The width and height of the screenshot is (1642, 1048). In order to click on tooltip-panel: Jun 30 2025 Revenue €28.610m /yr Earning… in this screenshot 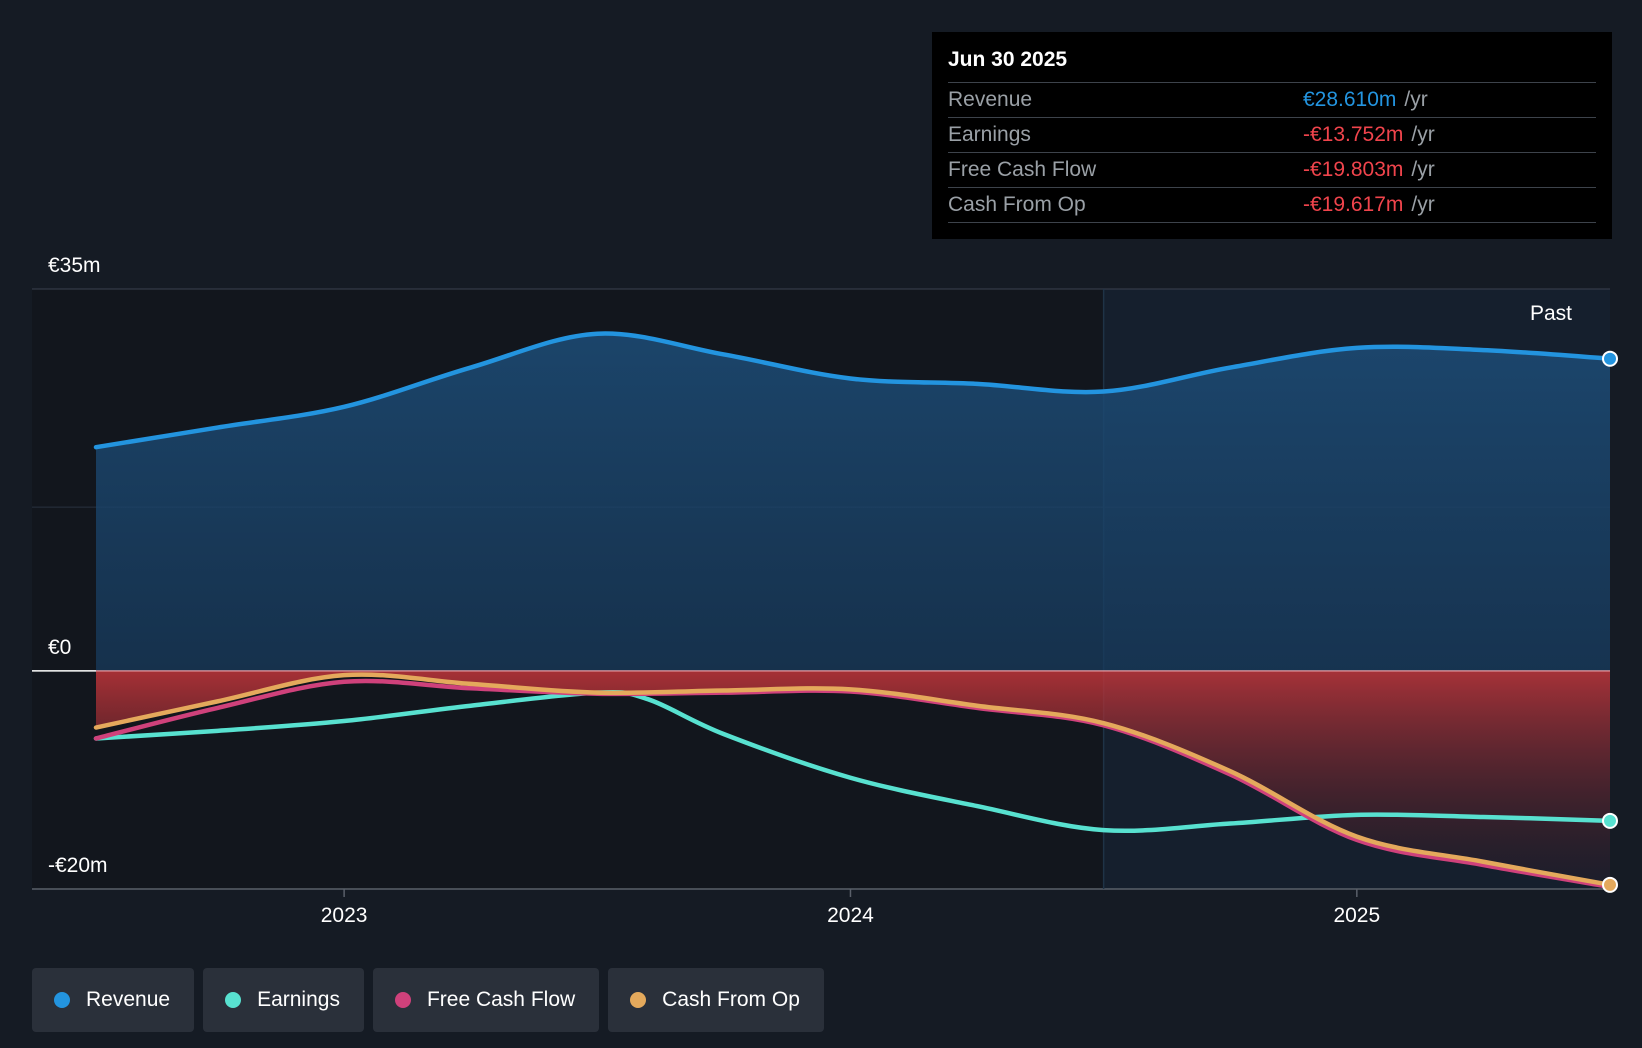, I will do `click(1272, 135)`.